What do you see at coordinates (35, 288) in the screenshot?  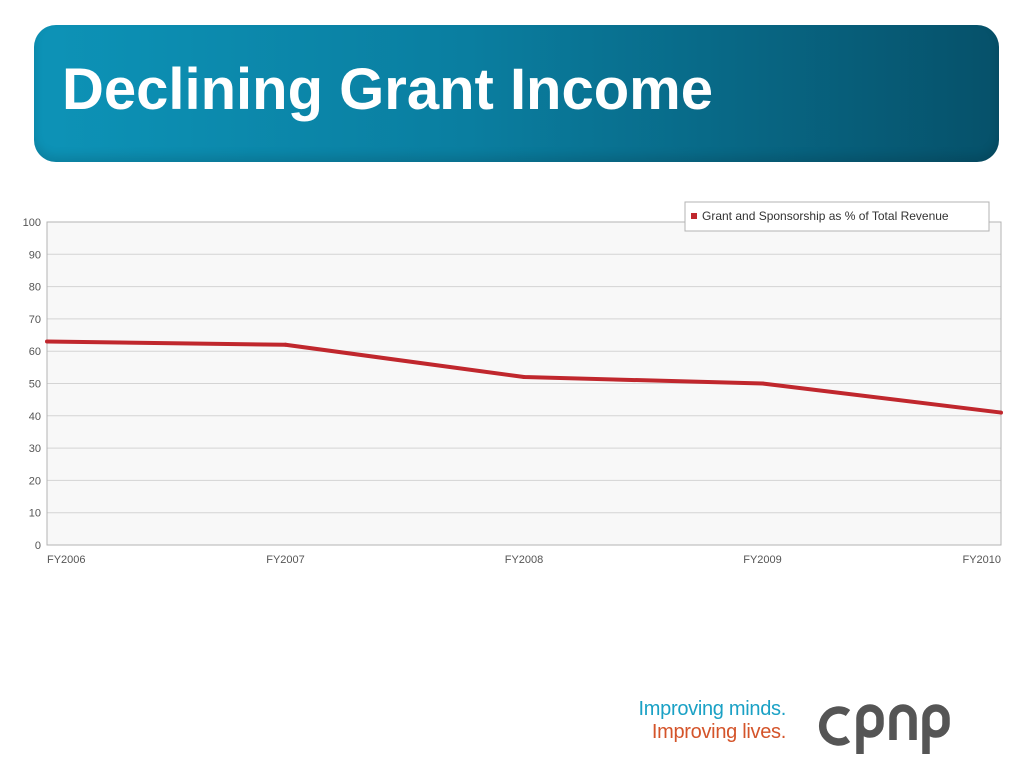 I see `y-tick-label: 80` at bounding box center [35, 288].